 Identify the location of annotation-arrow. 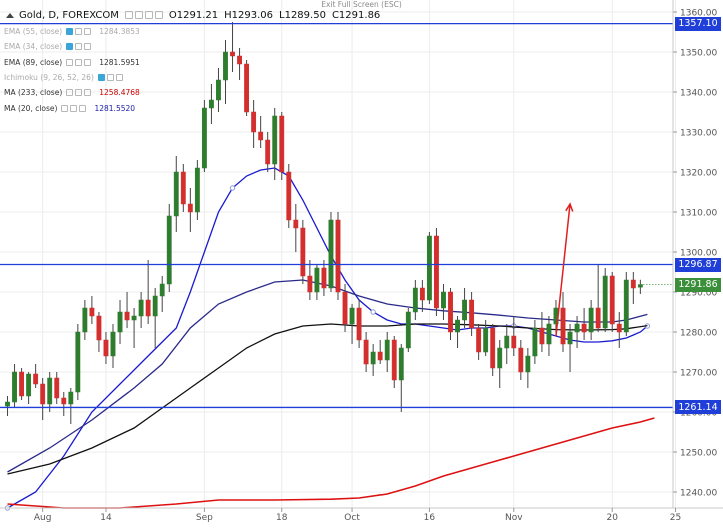
(564, 269).